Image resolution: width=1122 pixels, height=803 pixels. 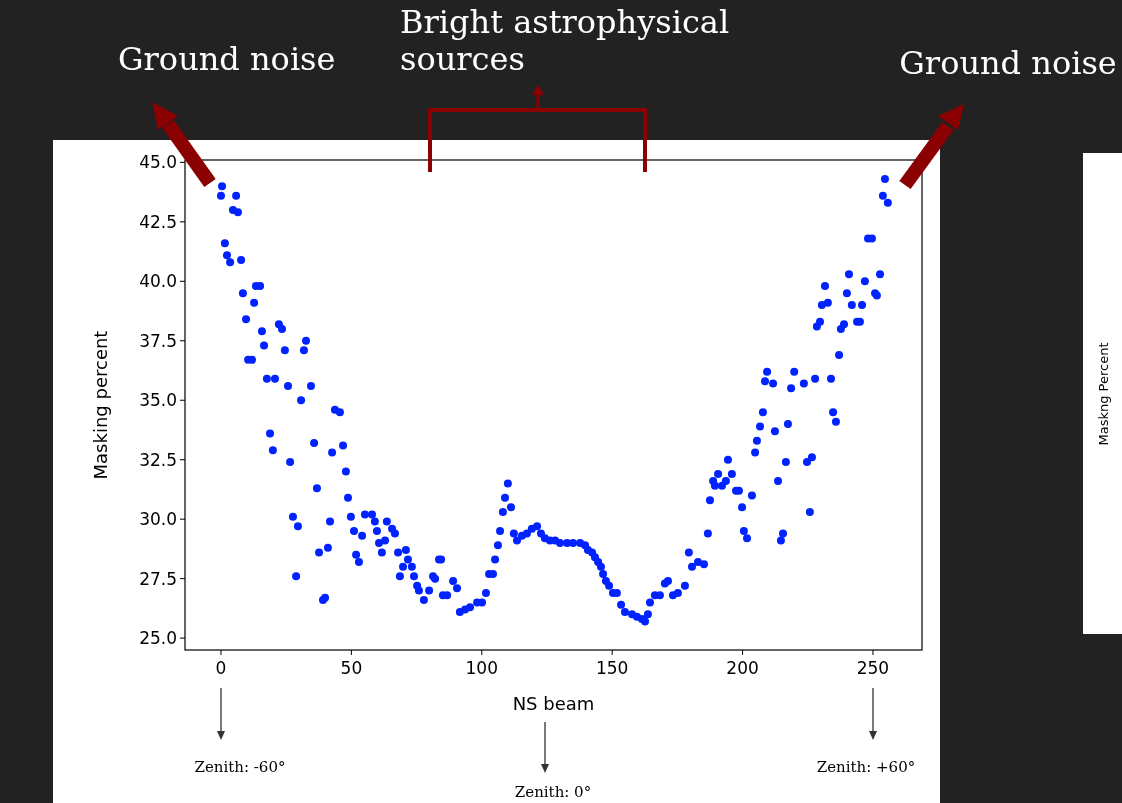 I want to click on x-tick-label: 0, so click(x=221, y=668).